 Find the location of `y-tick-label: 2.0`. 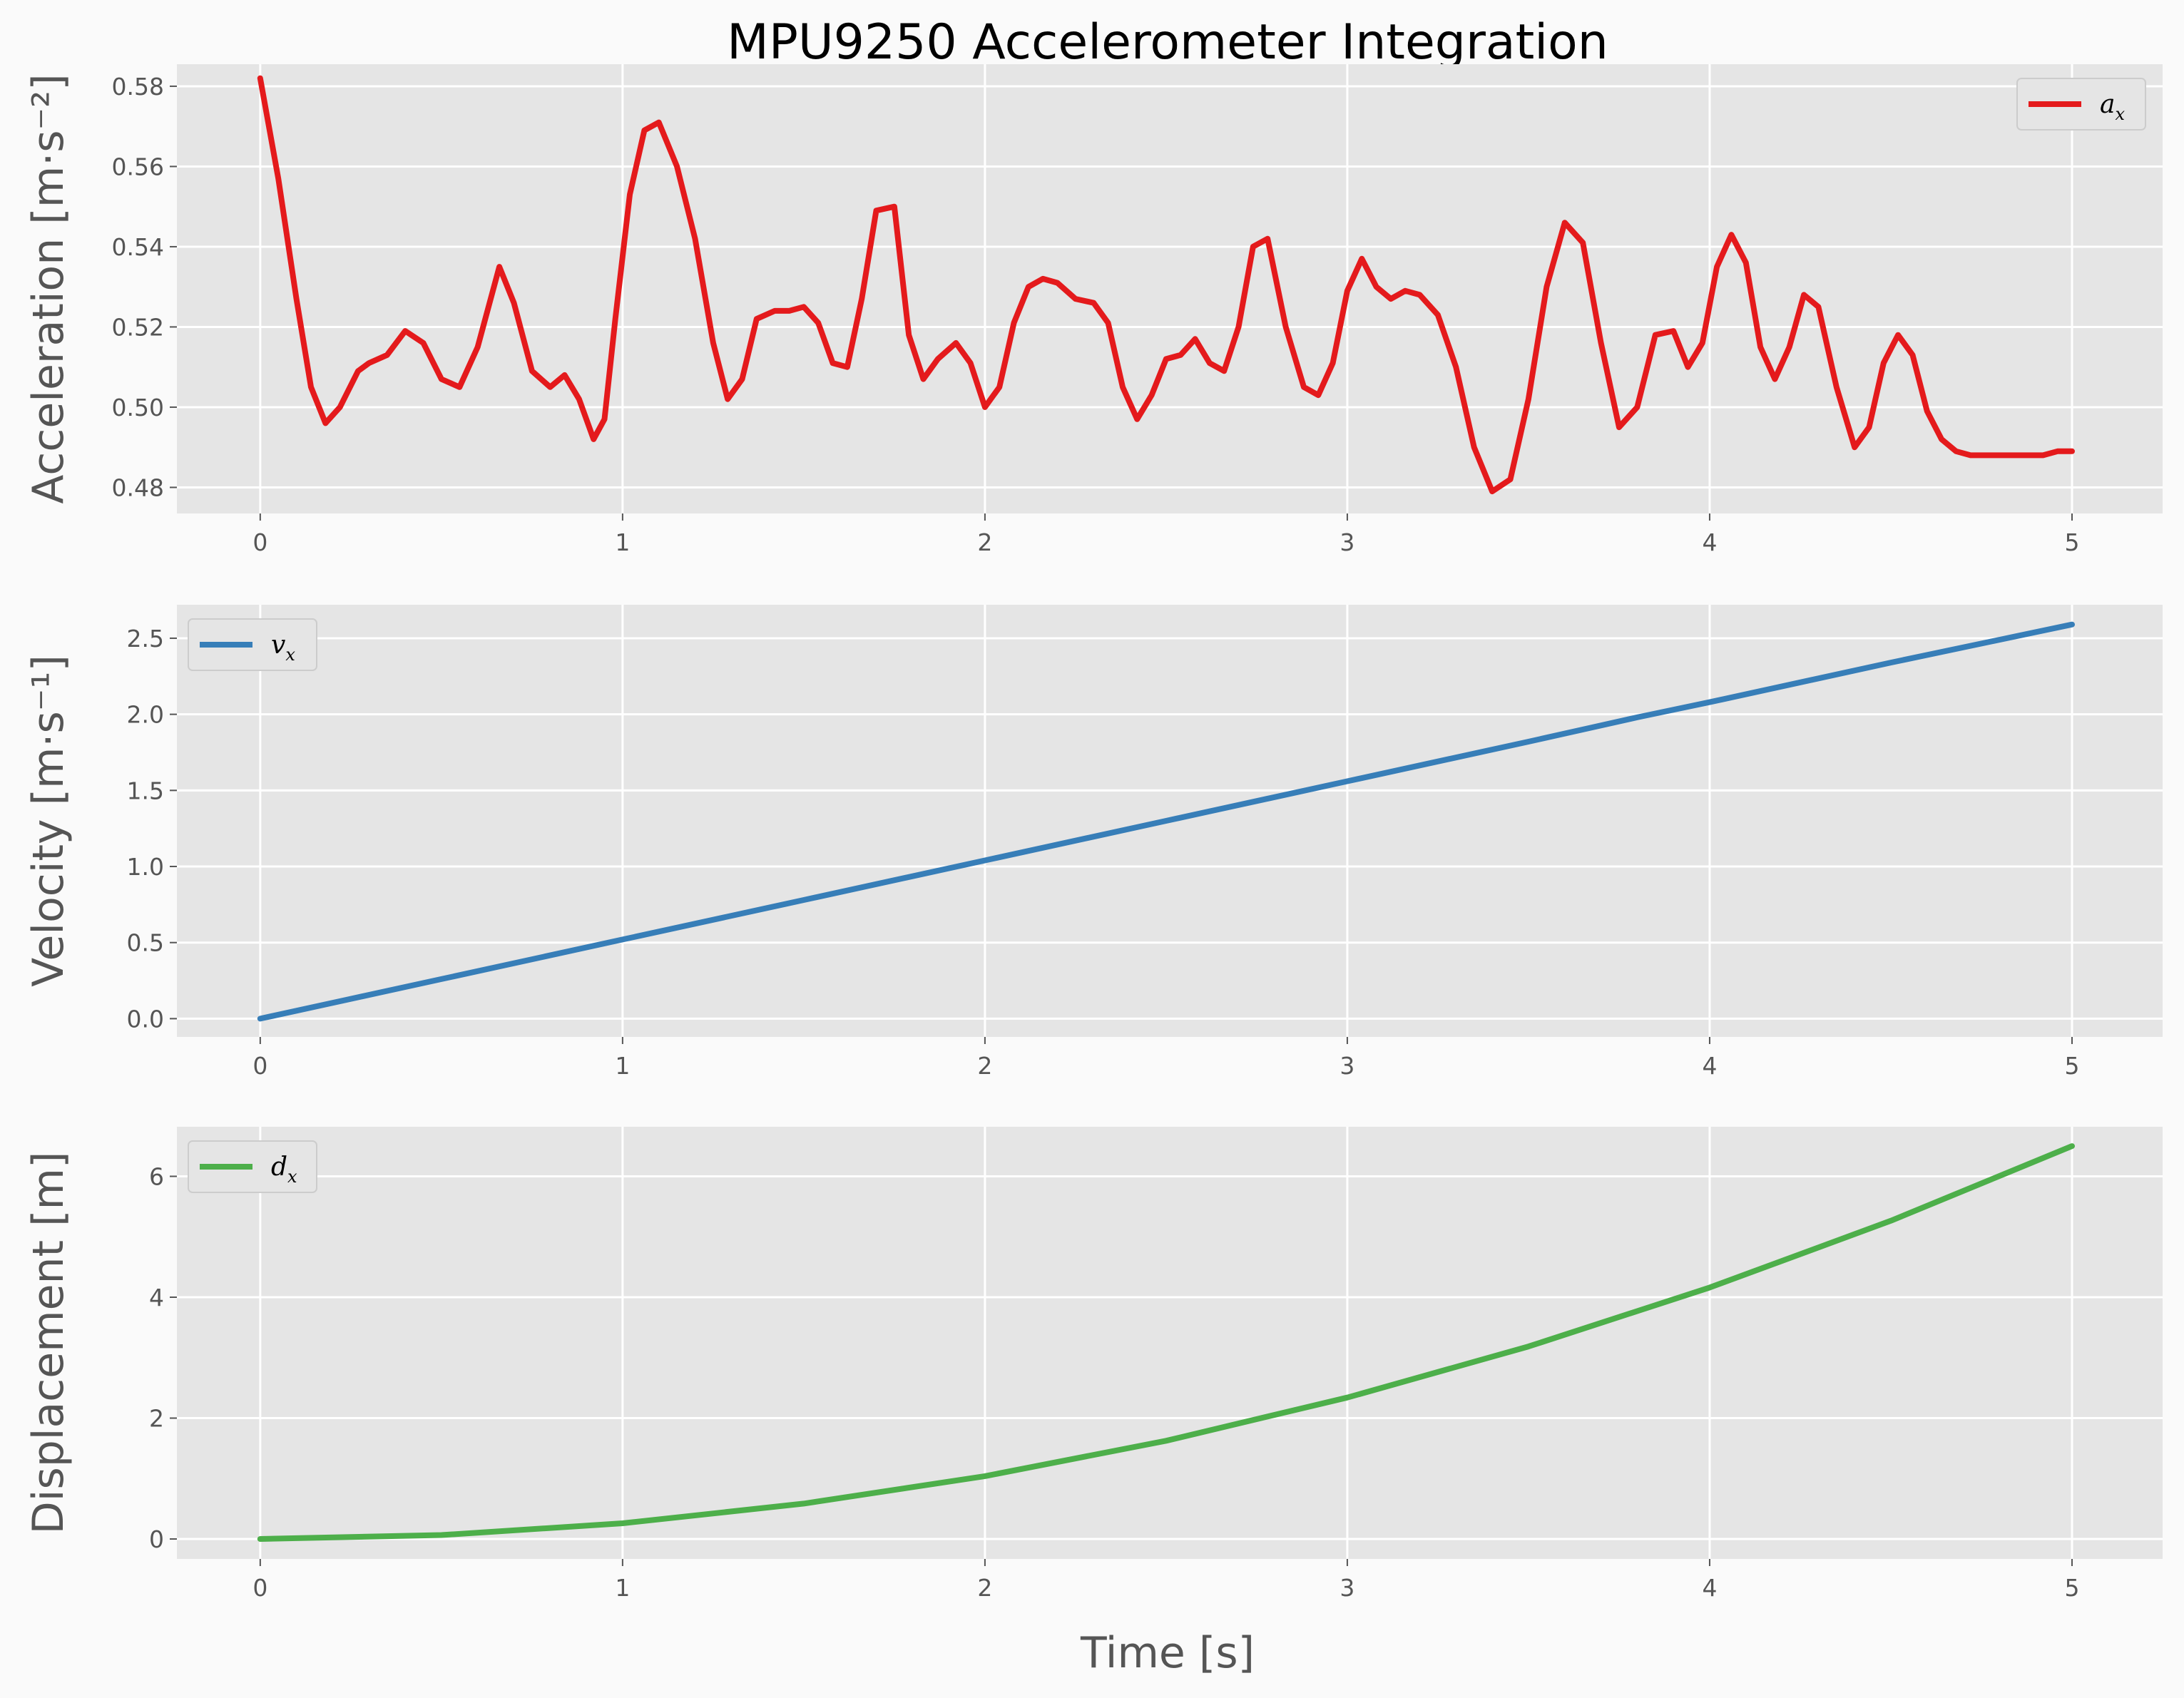

y-tick-label: 2.0 is located at coordinates (145, 715).